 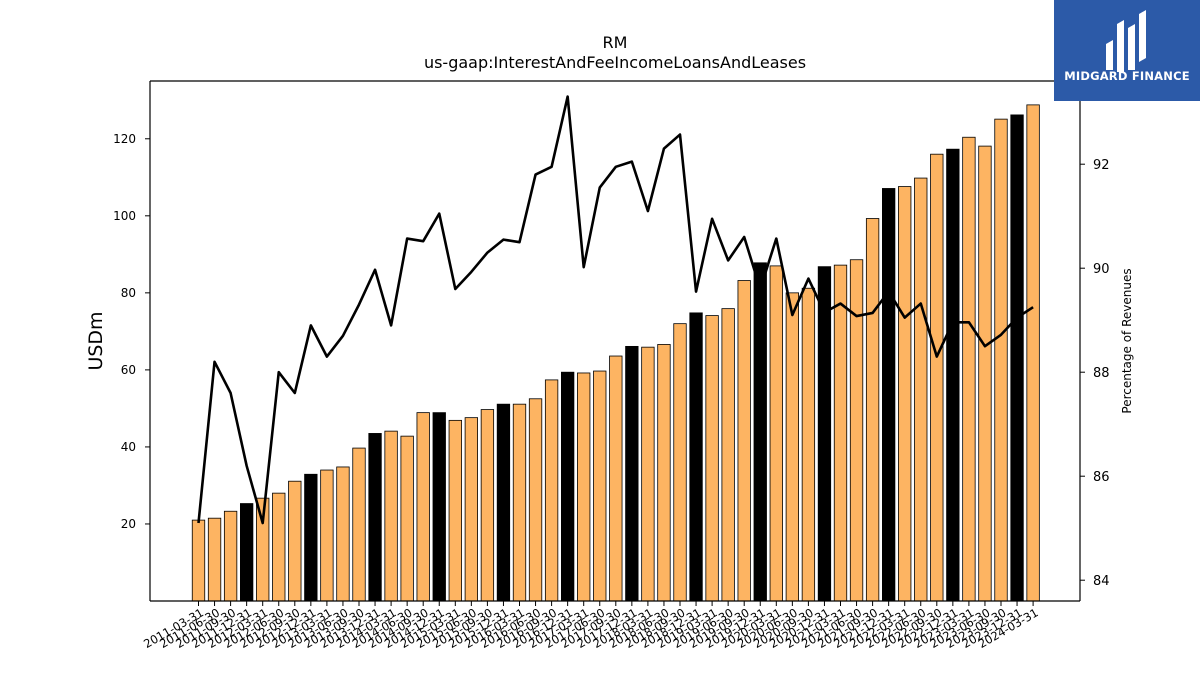 I want to click on y-tick-label: 40, so click(x=128, y=447).